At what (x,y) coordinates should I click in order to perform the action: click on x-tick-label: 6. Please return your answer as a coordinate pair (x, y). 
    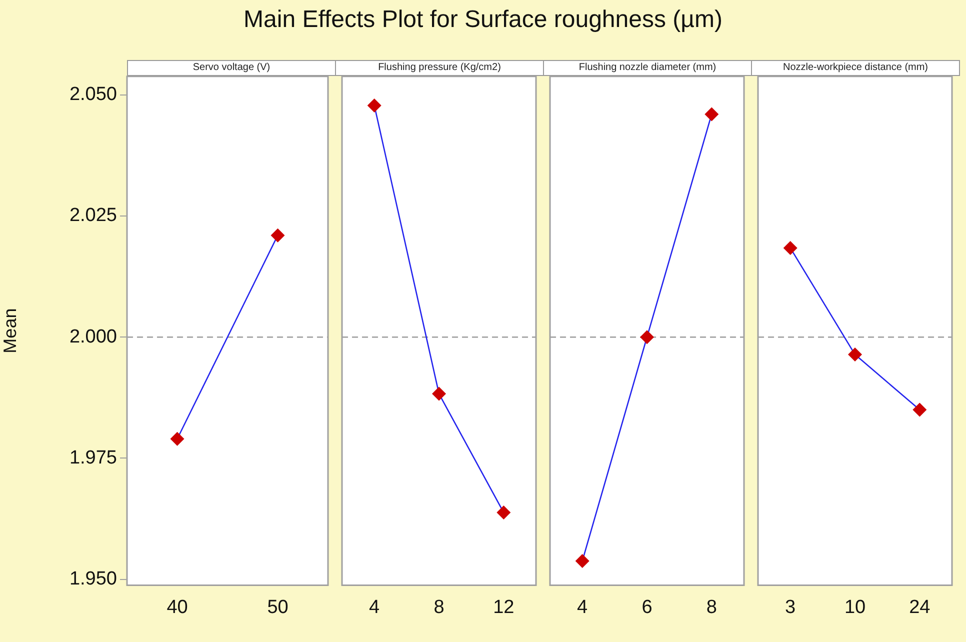
    Looking at the image, I should click on (647, 607).